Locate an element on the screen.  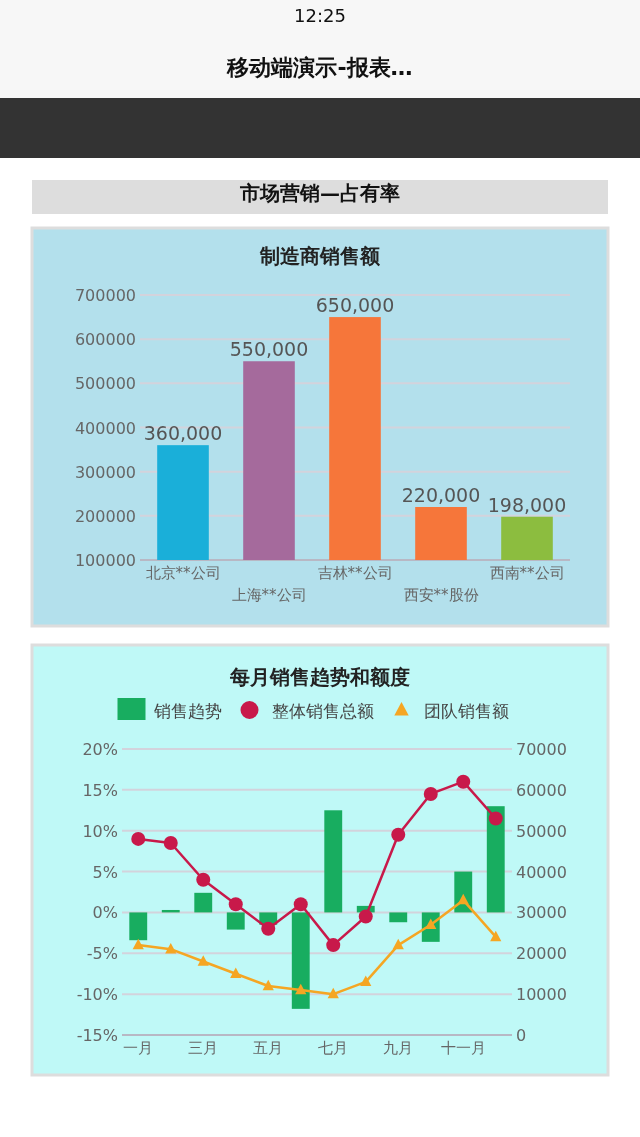
x-tick-label: 九月 is located at coordinates (398, 1048).